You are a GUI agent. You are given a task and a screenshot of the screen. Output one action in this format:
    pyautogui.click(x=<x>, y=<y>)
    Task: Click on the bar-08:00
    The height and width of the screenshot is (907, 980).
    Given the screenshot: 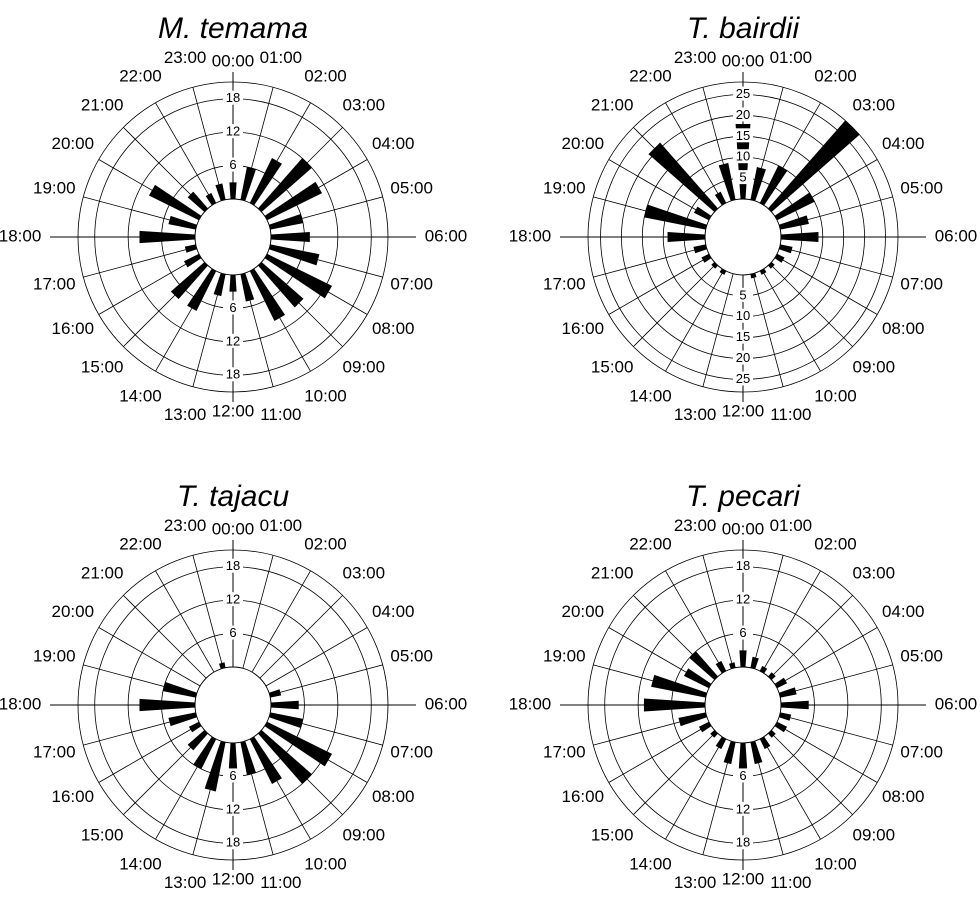 What is the action you would take?
    pyautogui.click(x=779, y=258)
    